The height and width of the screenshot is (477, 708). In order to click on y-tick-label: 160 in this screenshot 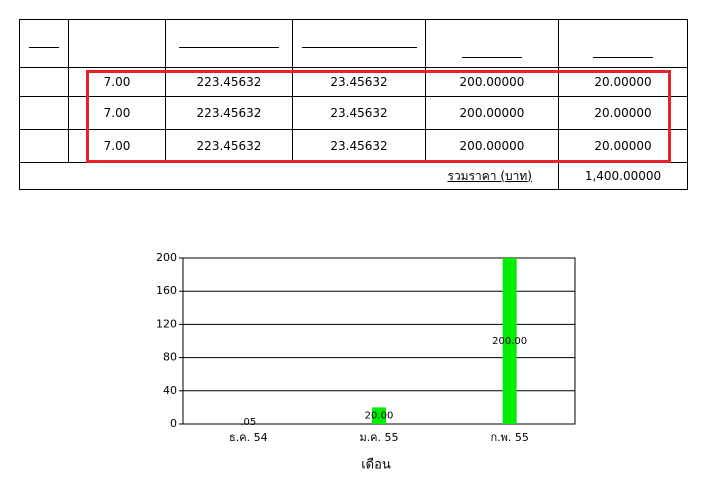, I will do `click(166, 290)`.